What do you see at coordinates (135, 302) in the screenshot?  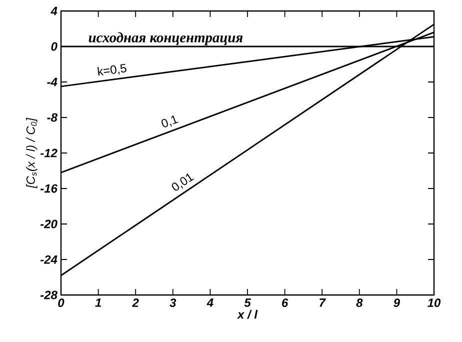 I see `x-tick-label: 2` at bounding box center [135, 302].